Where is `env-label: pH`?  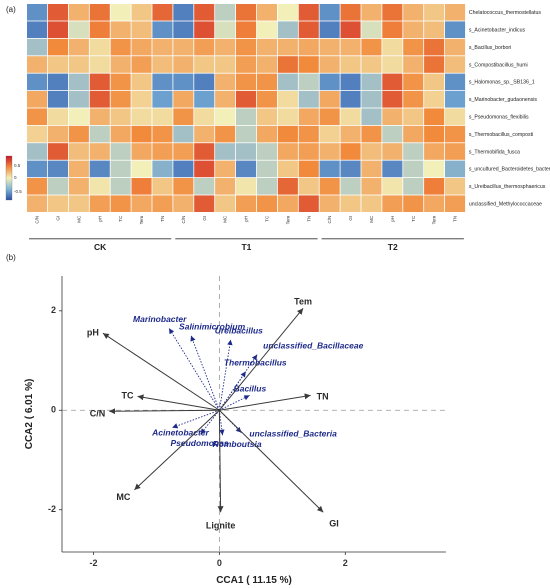
env-label: pH is located at coordinates (93, 333).